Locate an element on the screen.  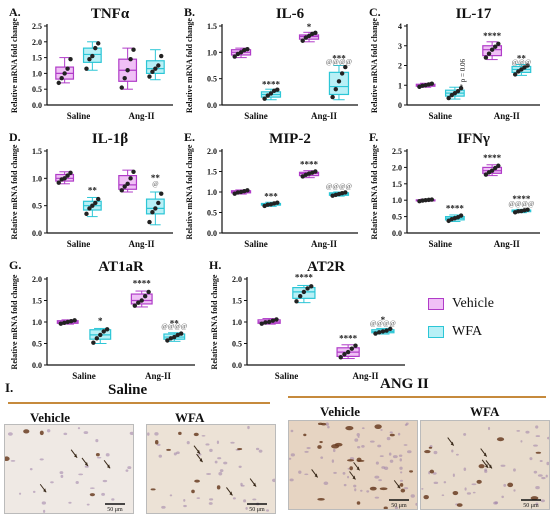
significance-label: **** is located at coordinates (304, 277).